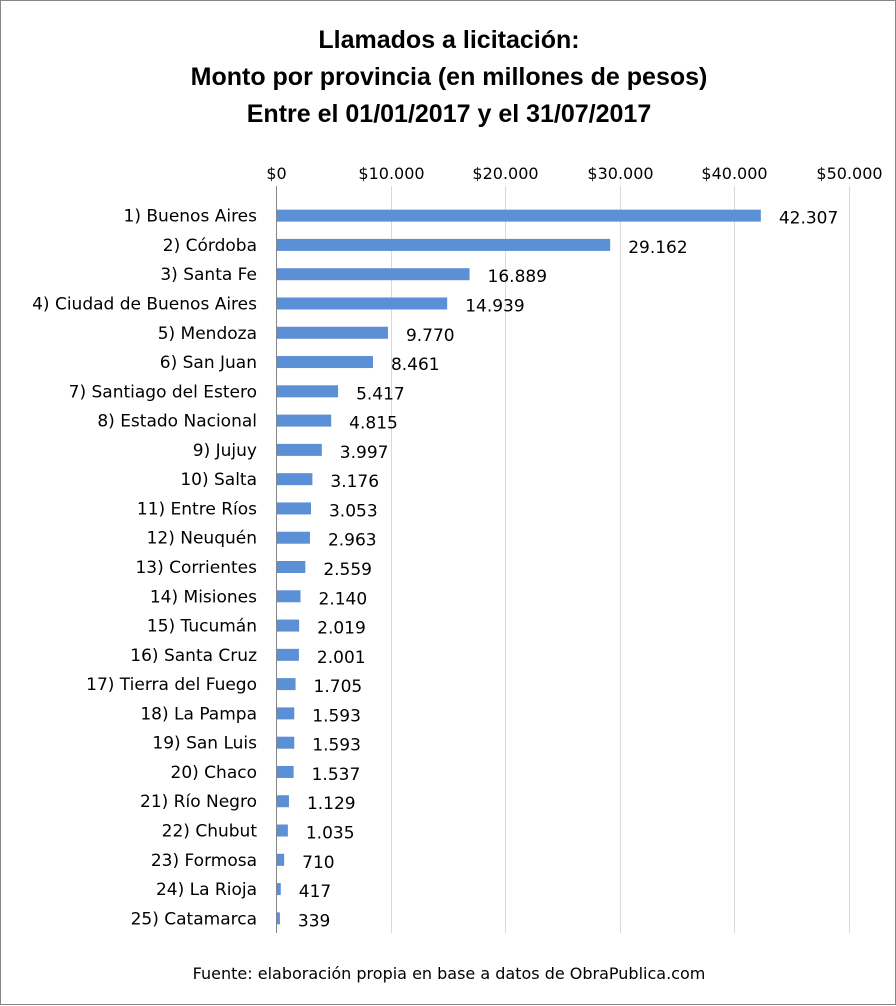  Describe the element at coordinates (204, 744) in the screenshot. I see `category-label-19: 19) San Luis` at that location.